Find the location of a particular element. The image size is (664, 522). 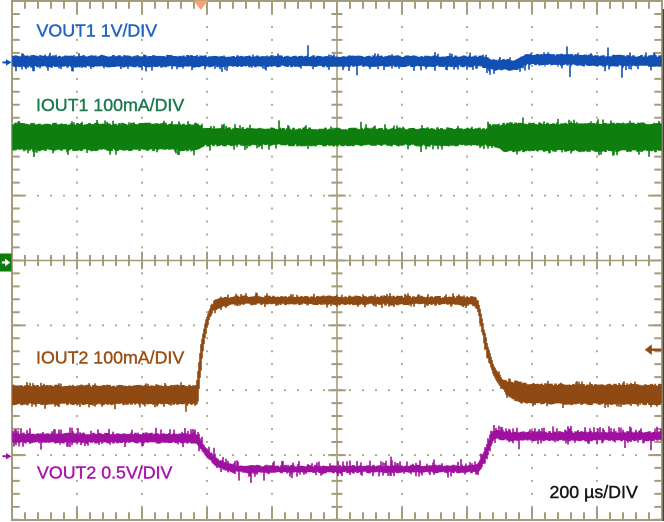

svg-text: VOUT1 1V/DIV is located at coordinates (97, 31).